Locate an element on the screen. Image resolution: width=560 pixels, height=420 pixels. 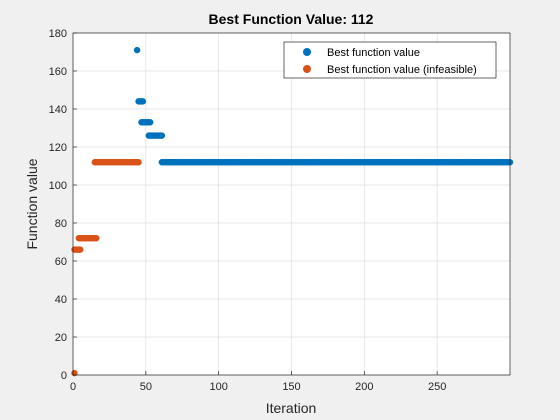
y-tick-label: 40 is located at coordinates (61, 300).